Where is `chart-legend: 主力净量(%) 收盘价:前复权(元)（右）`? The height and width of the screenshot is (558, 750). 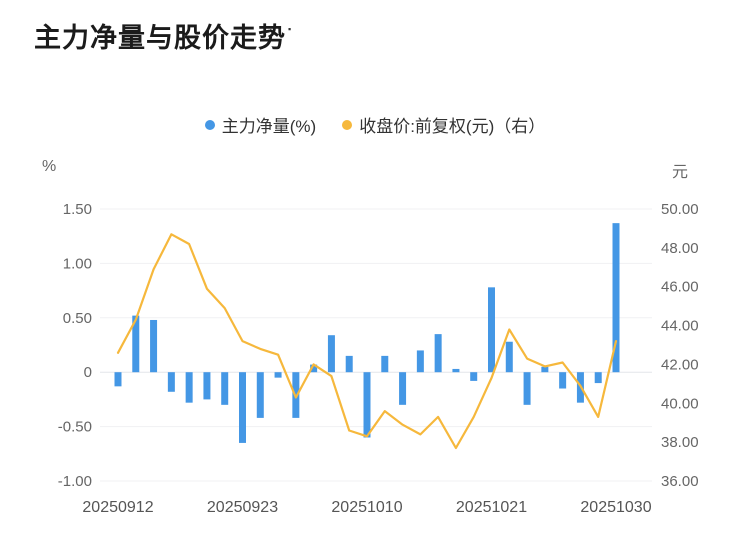
chart-legend: 主力净量(%) 收盘价:前复权(元)（右） is located at coordinates (375, 124).